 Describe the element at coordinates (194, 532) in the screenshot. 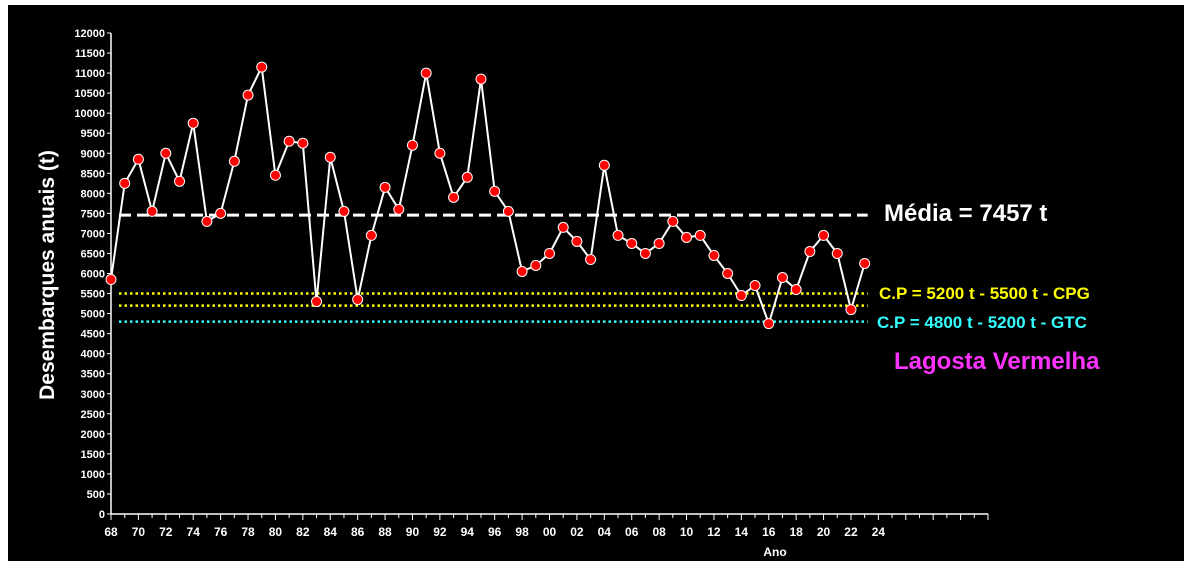

I see `x-tick-label: 74` at that location.